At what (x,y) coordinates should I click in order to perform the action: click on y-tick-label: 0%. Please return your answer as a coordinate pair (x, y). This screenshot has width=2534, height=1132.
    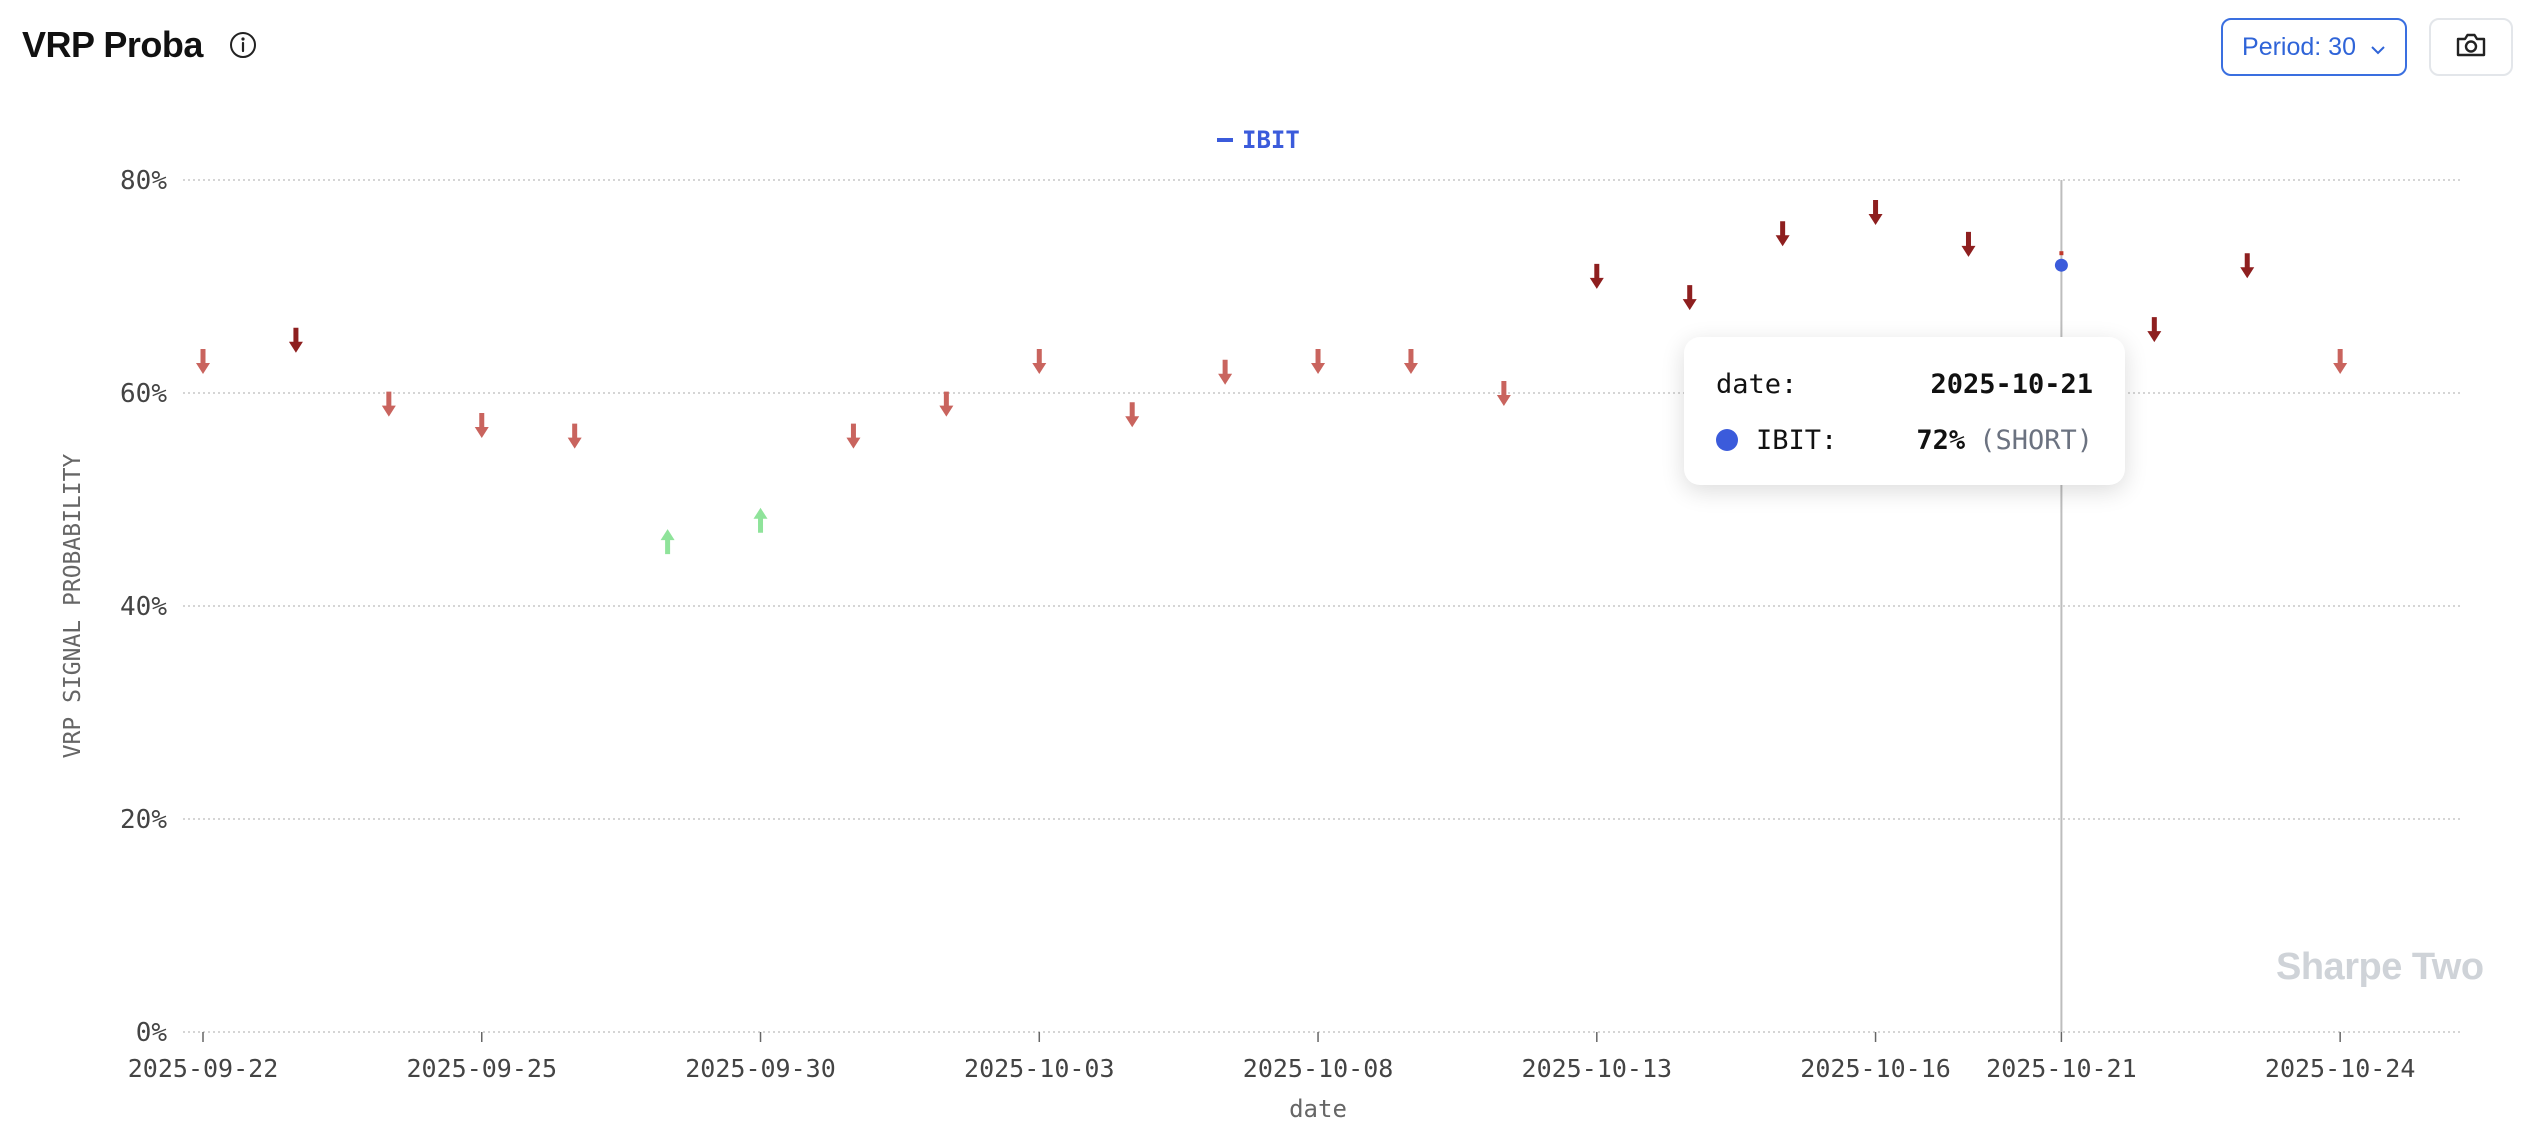
    Looking at the image, I should click on (152, 1033).